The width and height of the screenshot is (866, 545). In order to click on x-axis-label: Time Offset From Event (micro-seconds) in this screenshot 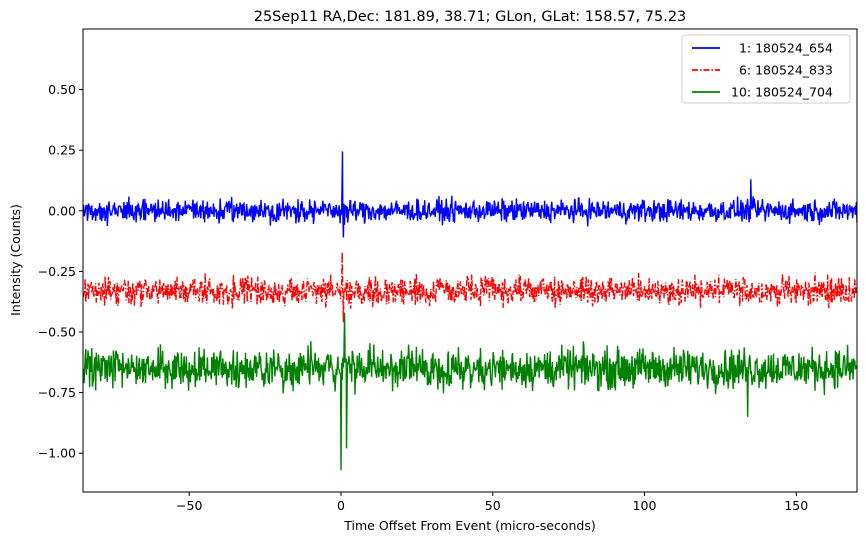, I will do `click(469, 525)`.